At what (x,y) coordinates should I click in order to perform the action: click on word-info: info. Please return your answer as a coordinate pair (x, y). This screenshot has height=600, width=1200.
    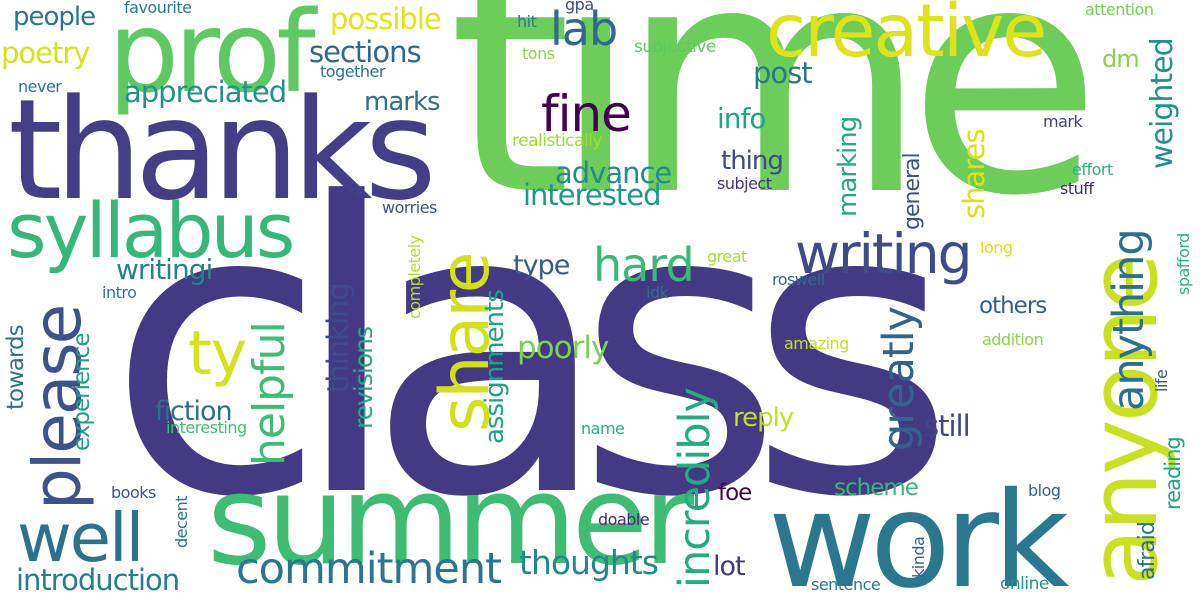
    Looking at the image, I should click on (742, 118).